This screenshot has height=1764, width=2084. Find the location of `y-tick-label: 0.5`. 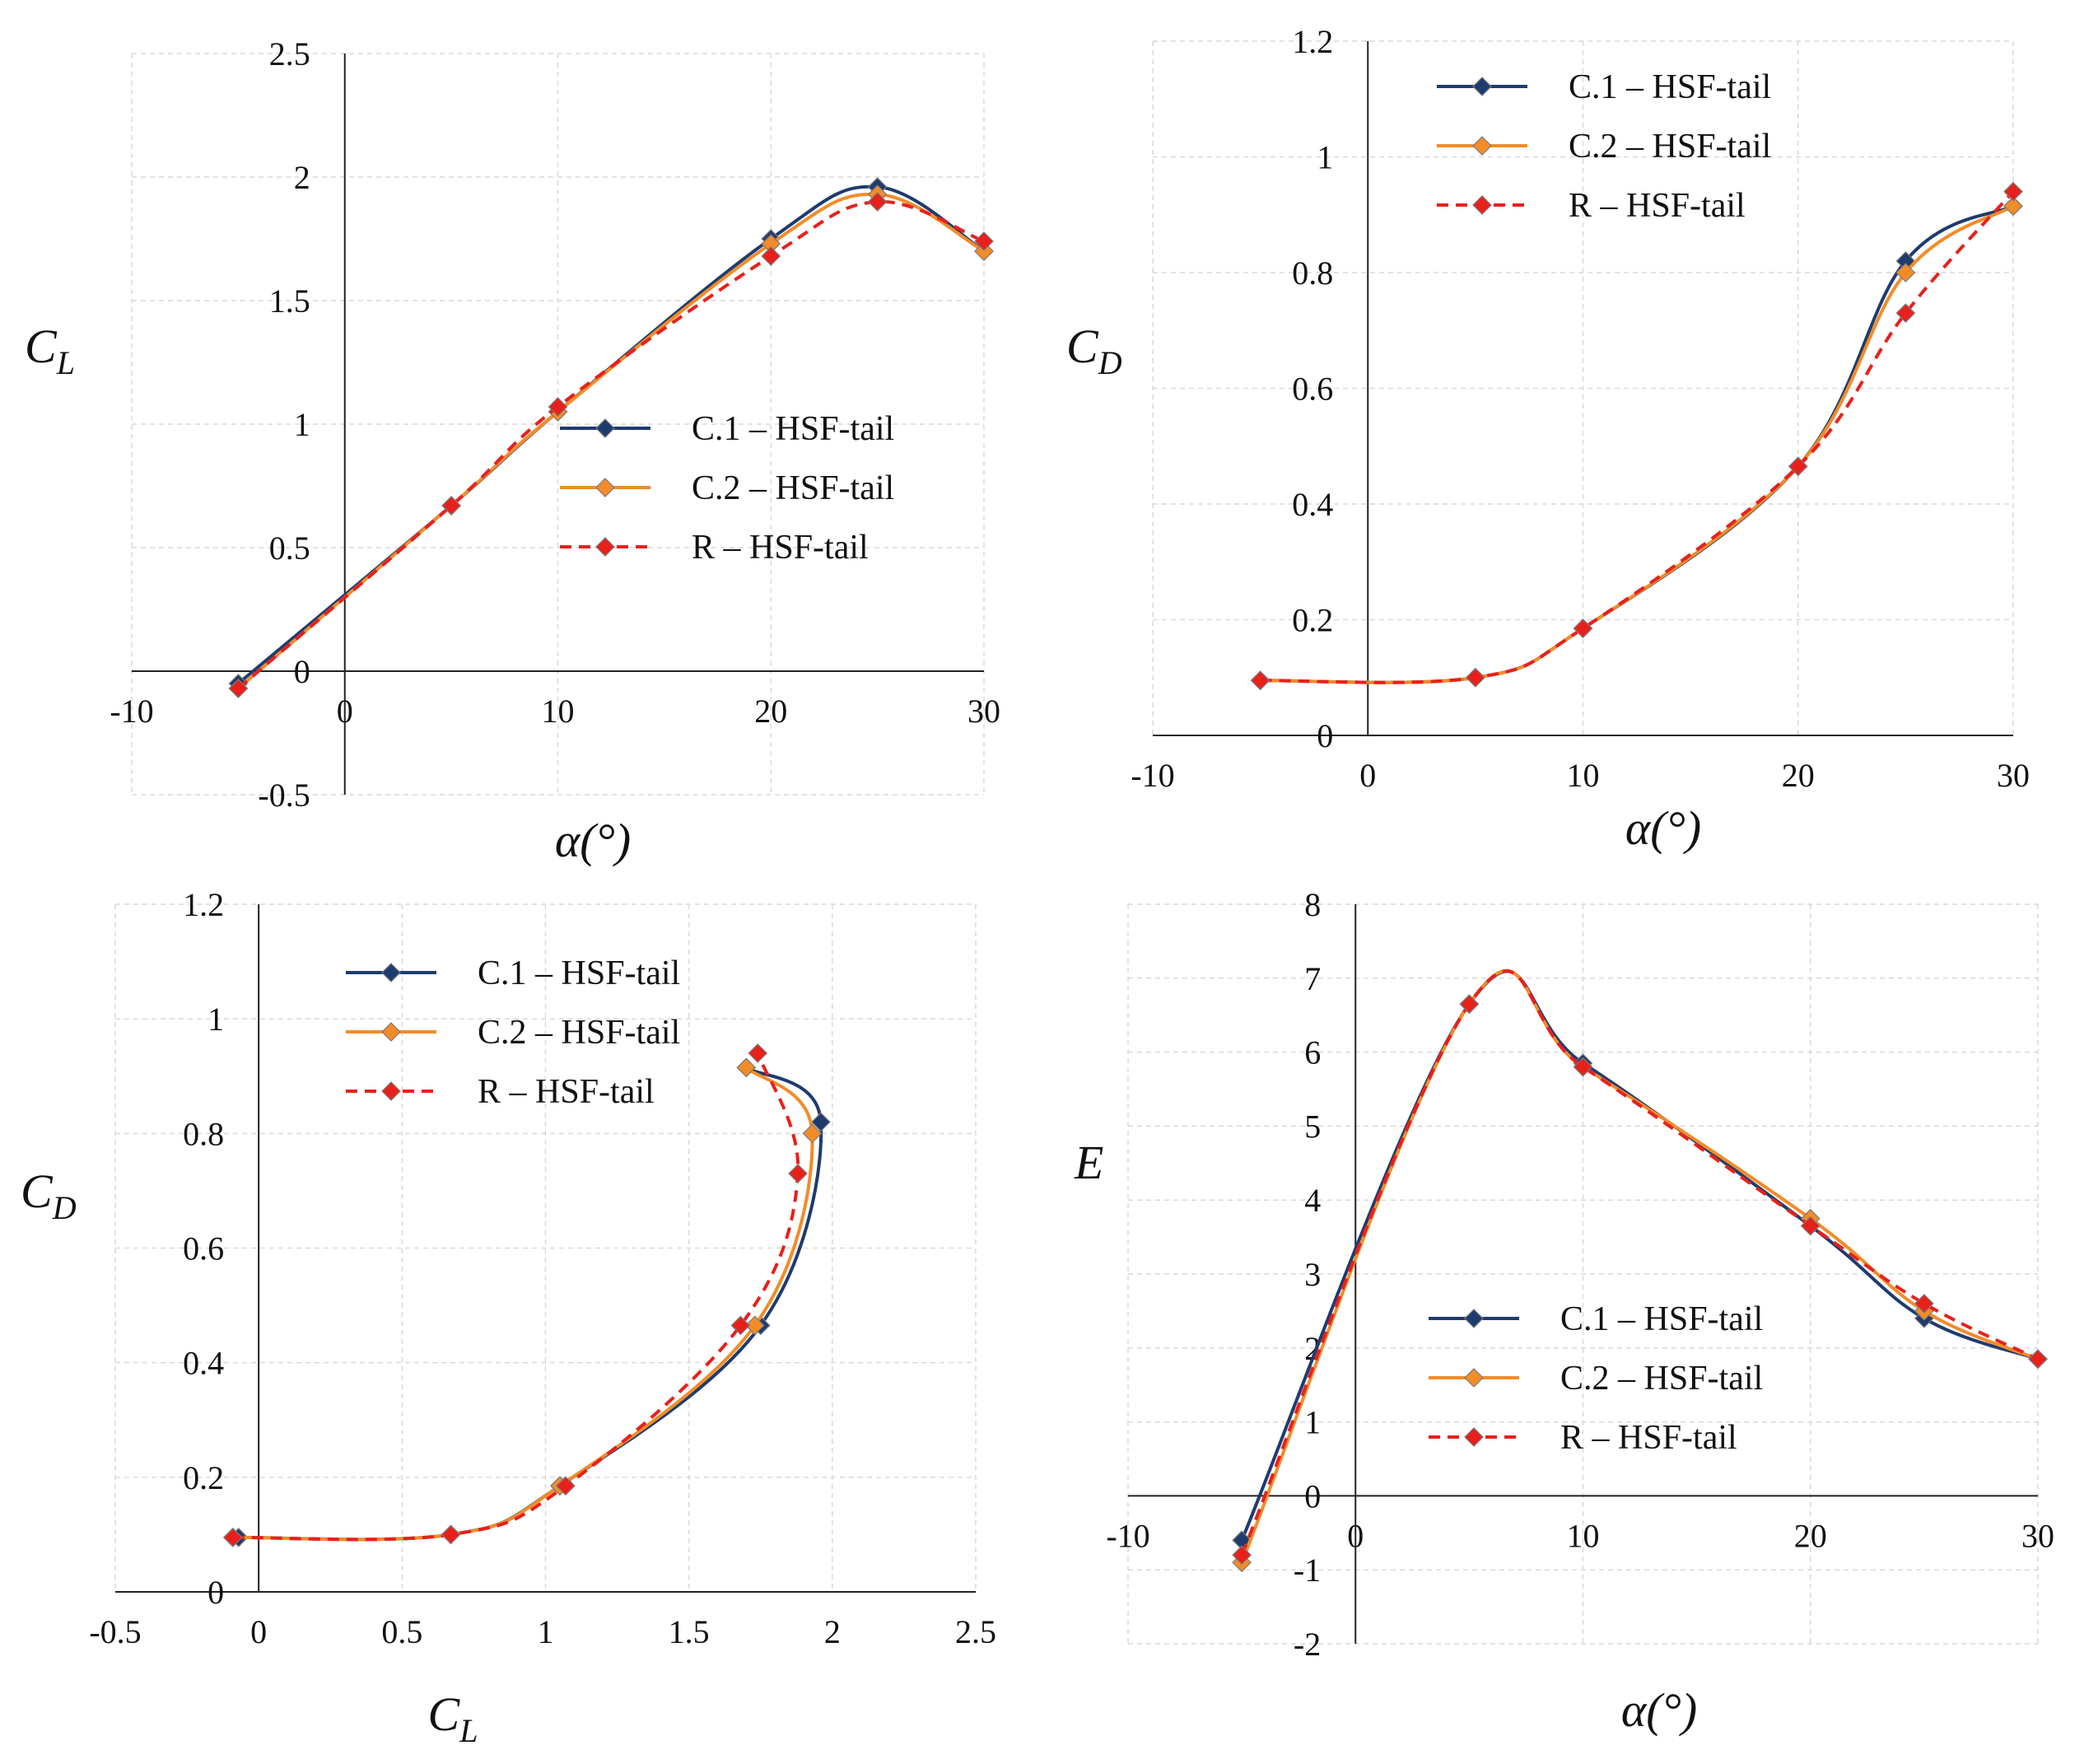

y-tick-label: 0.5 is located at coordinates (290, 548).